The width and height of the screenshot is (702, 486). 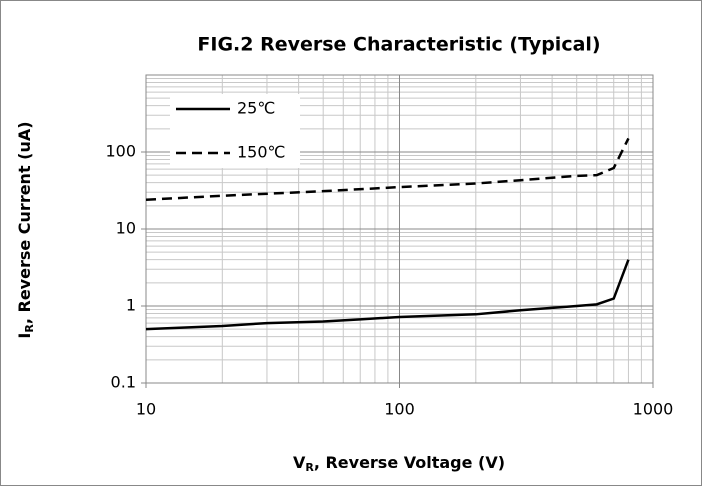 I want to click on y-axis-label: IR, Reverse Current (uA), so click(x=26, y=229).